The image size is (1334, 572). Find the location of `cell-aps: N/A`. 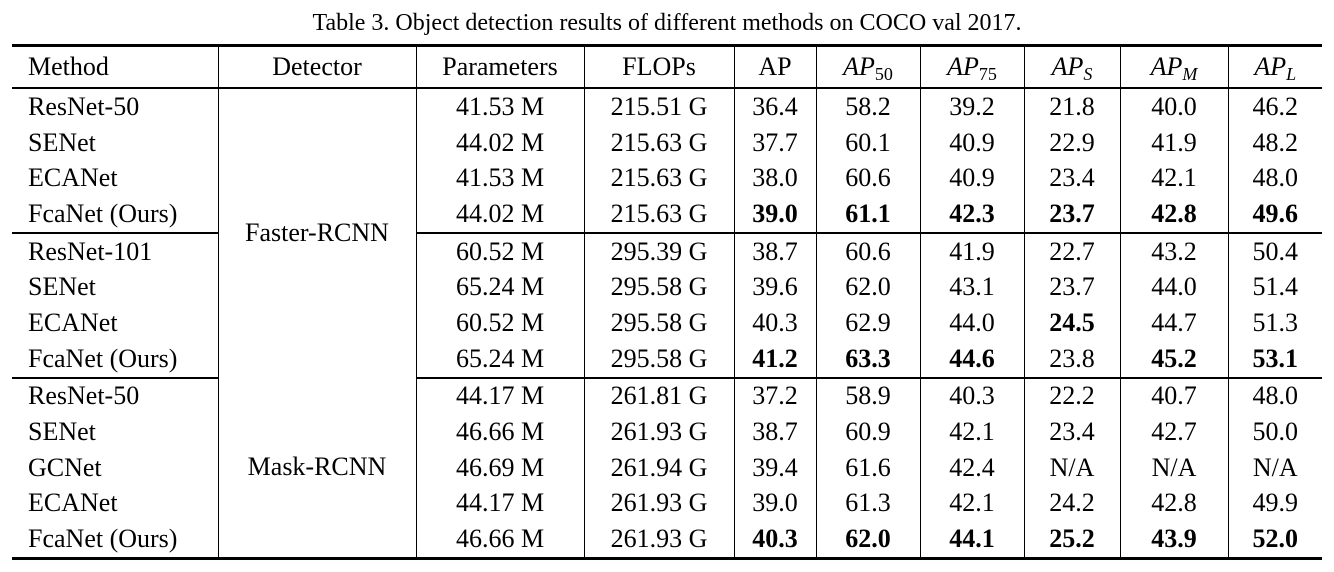

cell-aps: N/A is located at coordinates (1072, 467).